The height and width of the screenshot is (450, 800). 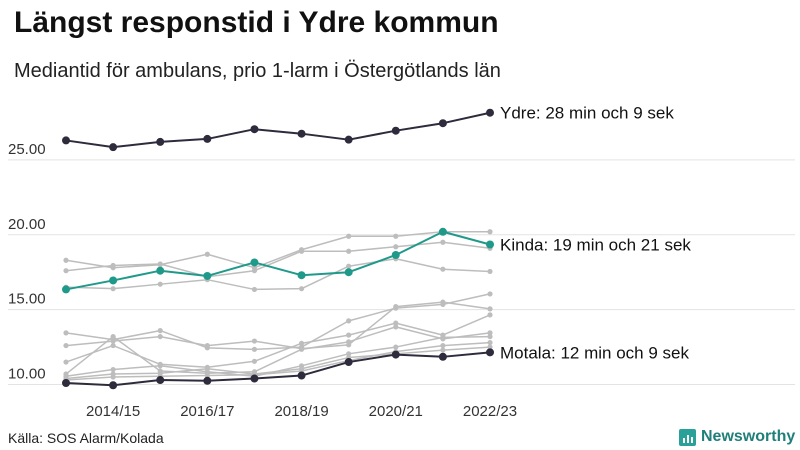 What do you see at coordinates (687, 437) in the screenshot?
I see `bar-chart-icon` at bounding box center [687, 437].